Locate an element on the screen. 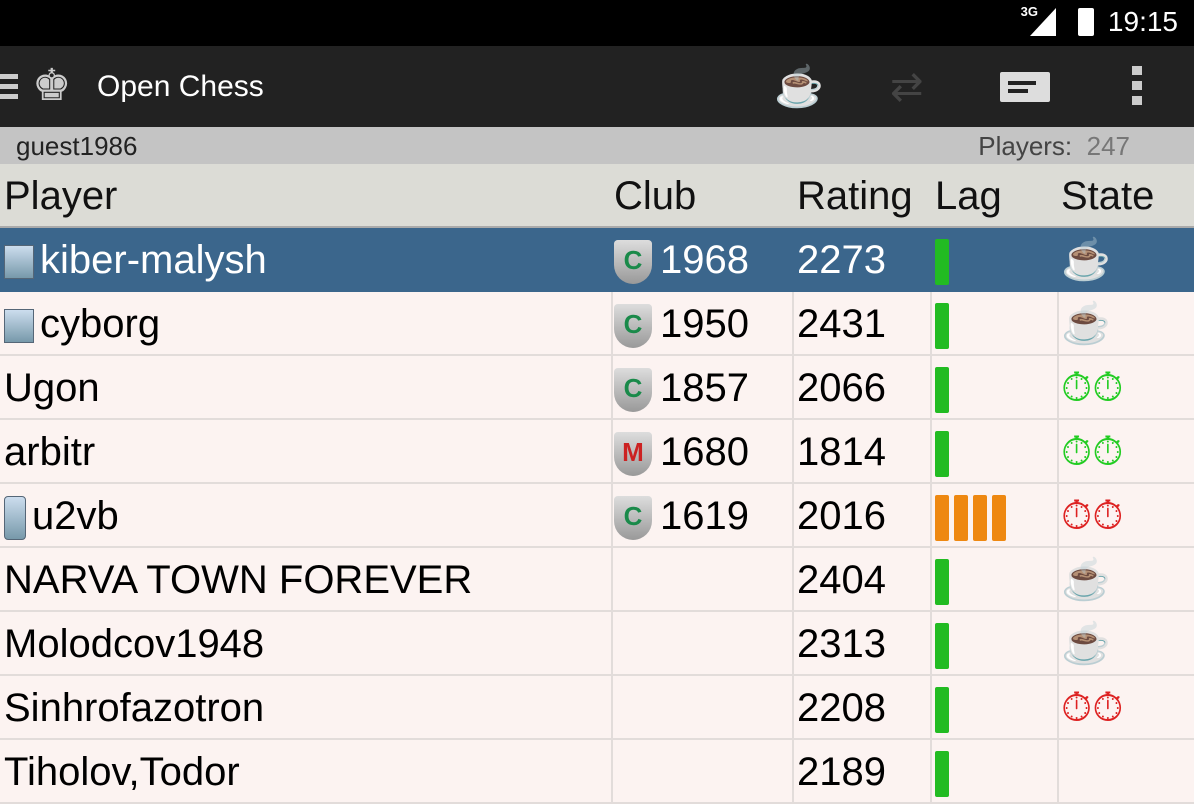 This screenshot has height=804, width=1194. player-name: Tiholov,Todor is located at coordinates (122, 772).